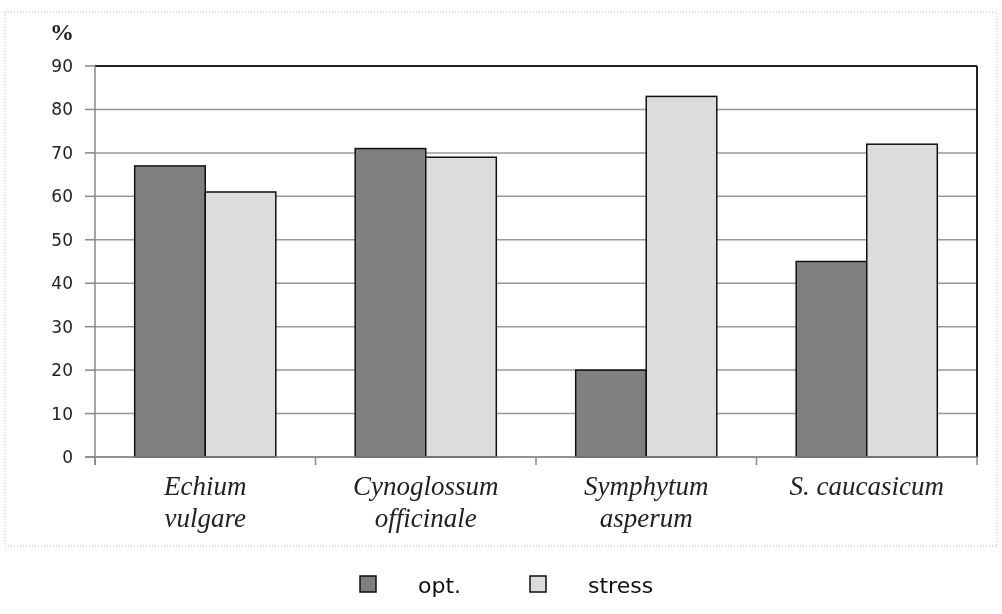 This screenshot has width=1002, height=614. I want to click on y-tick-label: 40, so click(62, 283).